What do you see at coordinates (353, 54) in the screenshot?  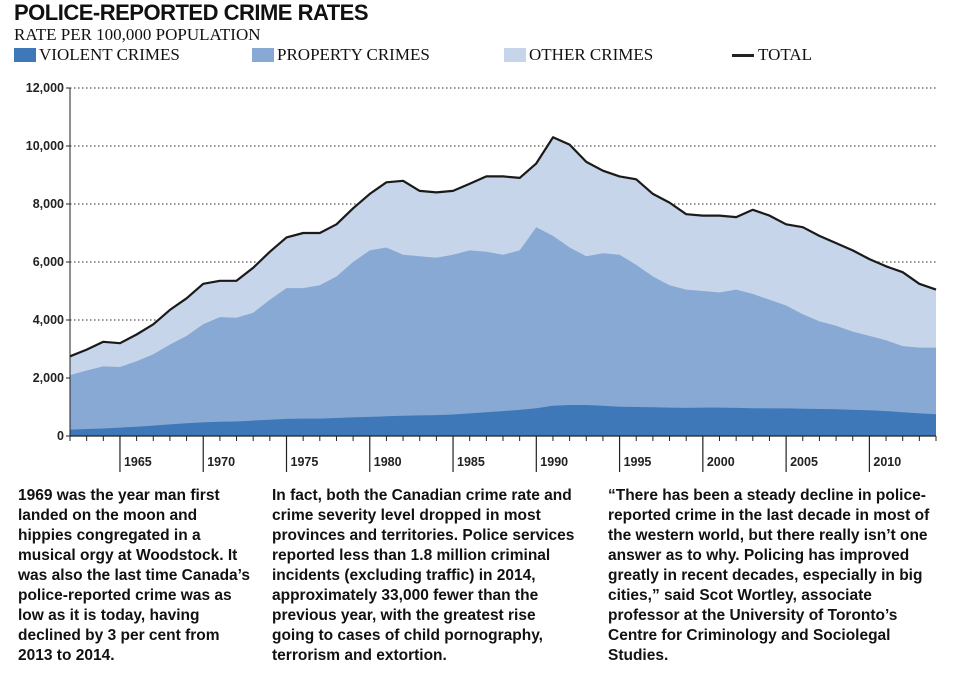 I see `legend-label-property: PROPERTY CRIMES` at bounding box center [353, 54].